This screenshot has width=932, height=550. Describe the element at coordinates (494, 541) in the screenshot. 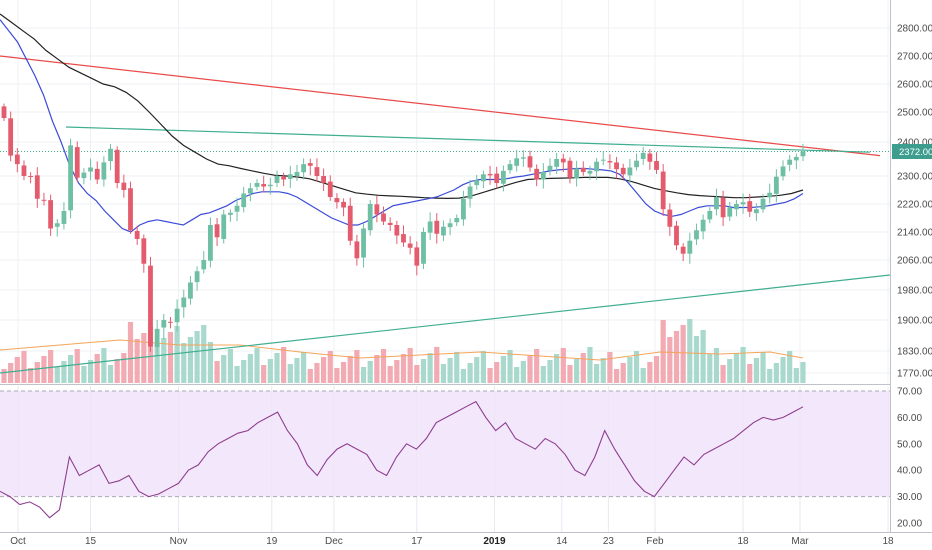

I see `time-tick-label: 2019` at that location.